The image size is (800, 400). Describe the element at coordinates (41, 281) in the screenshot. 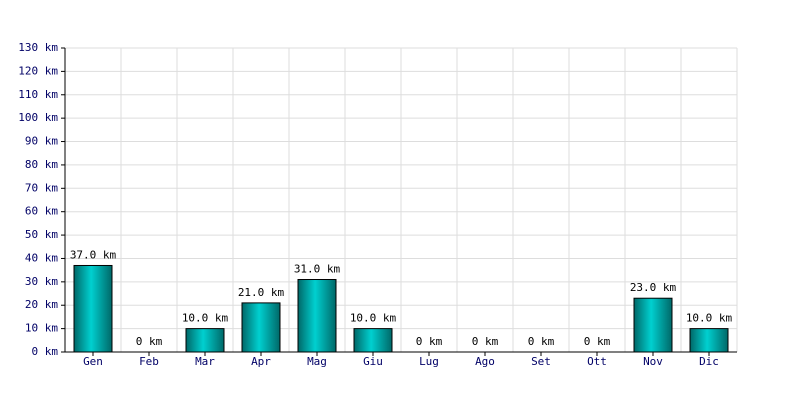

I see `y-tick-label: 30 km` at that location.